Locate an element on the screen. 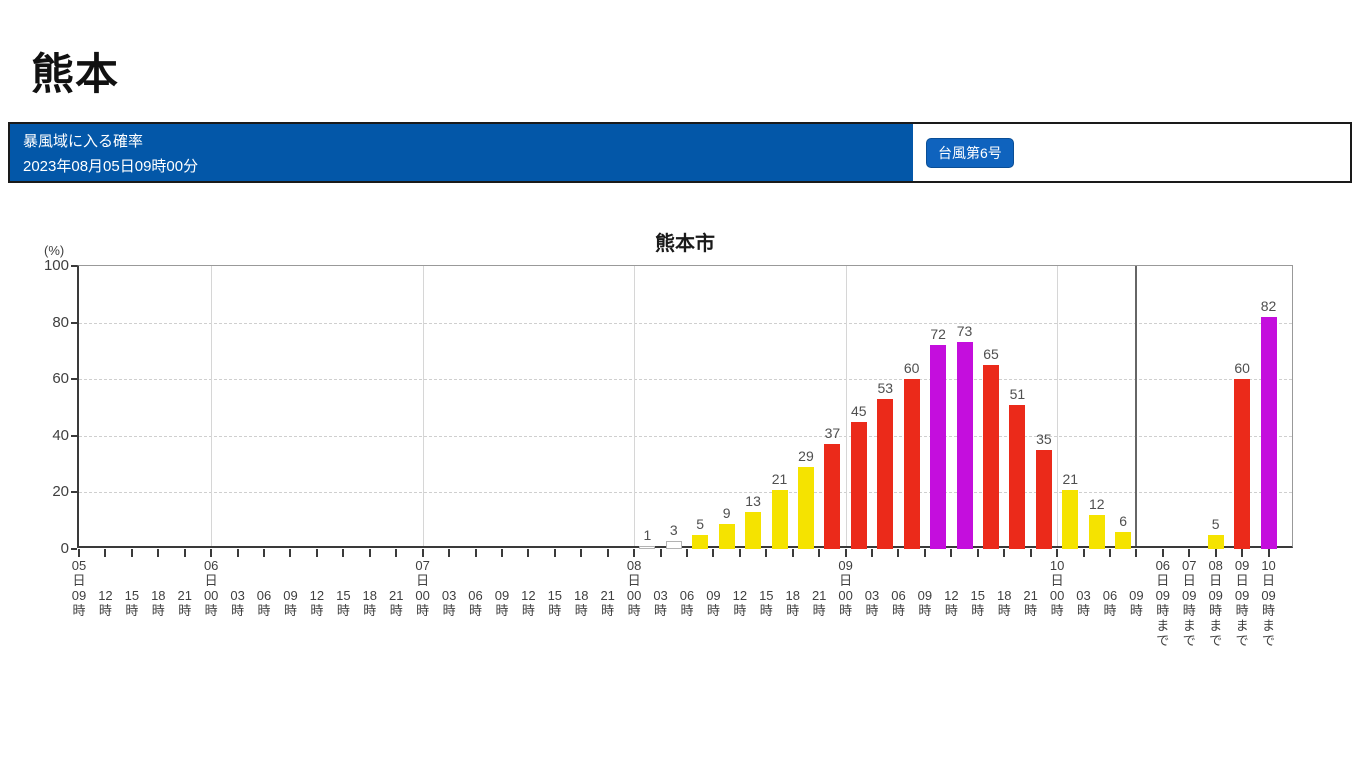 Image resolution: width=1360 pixels, height=765 pixels. bar-value-label: 6 is located at coordinates (1123, 521).